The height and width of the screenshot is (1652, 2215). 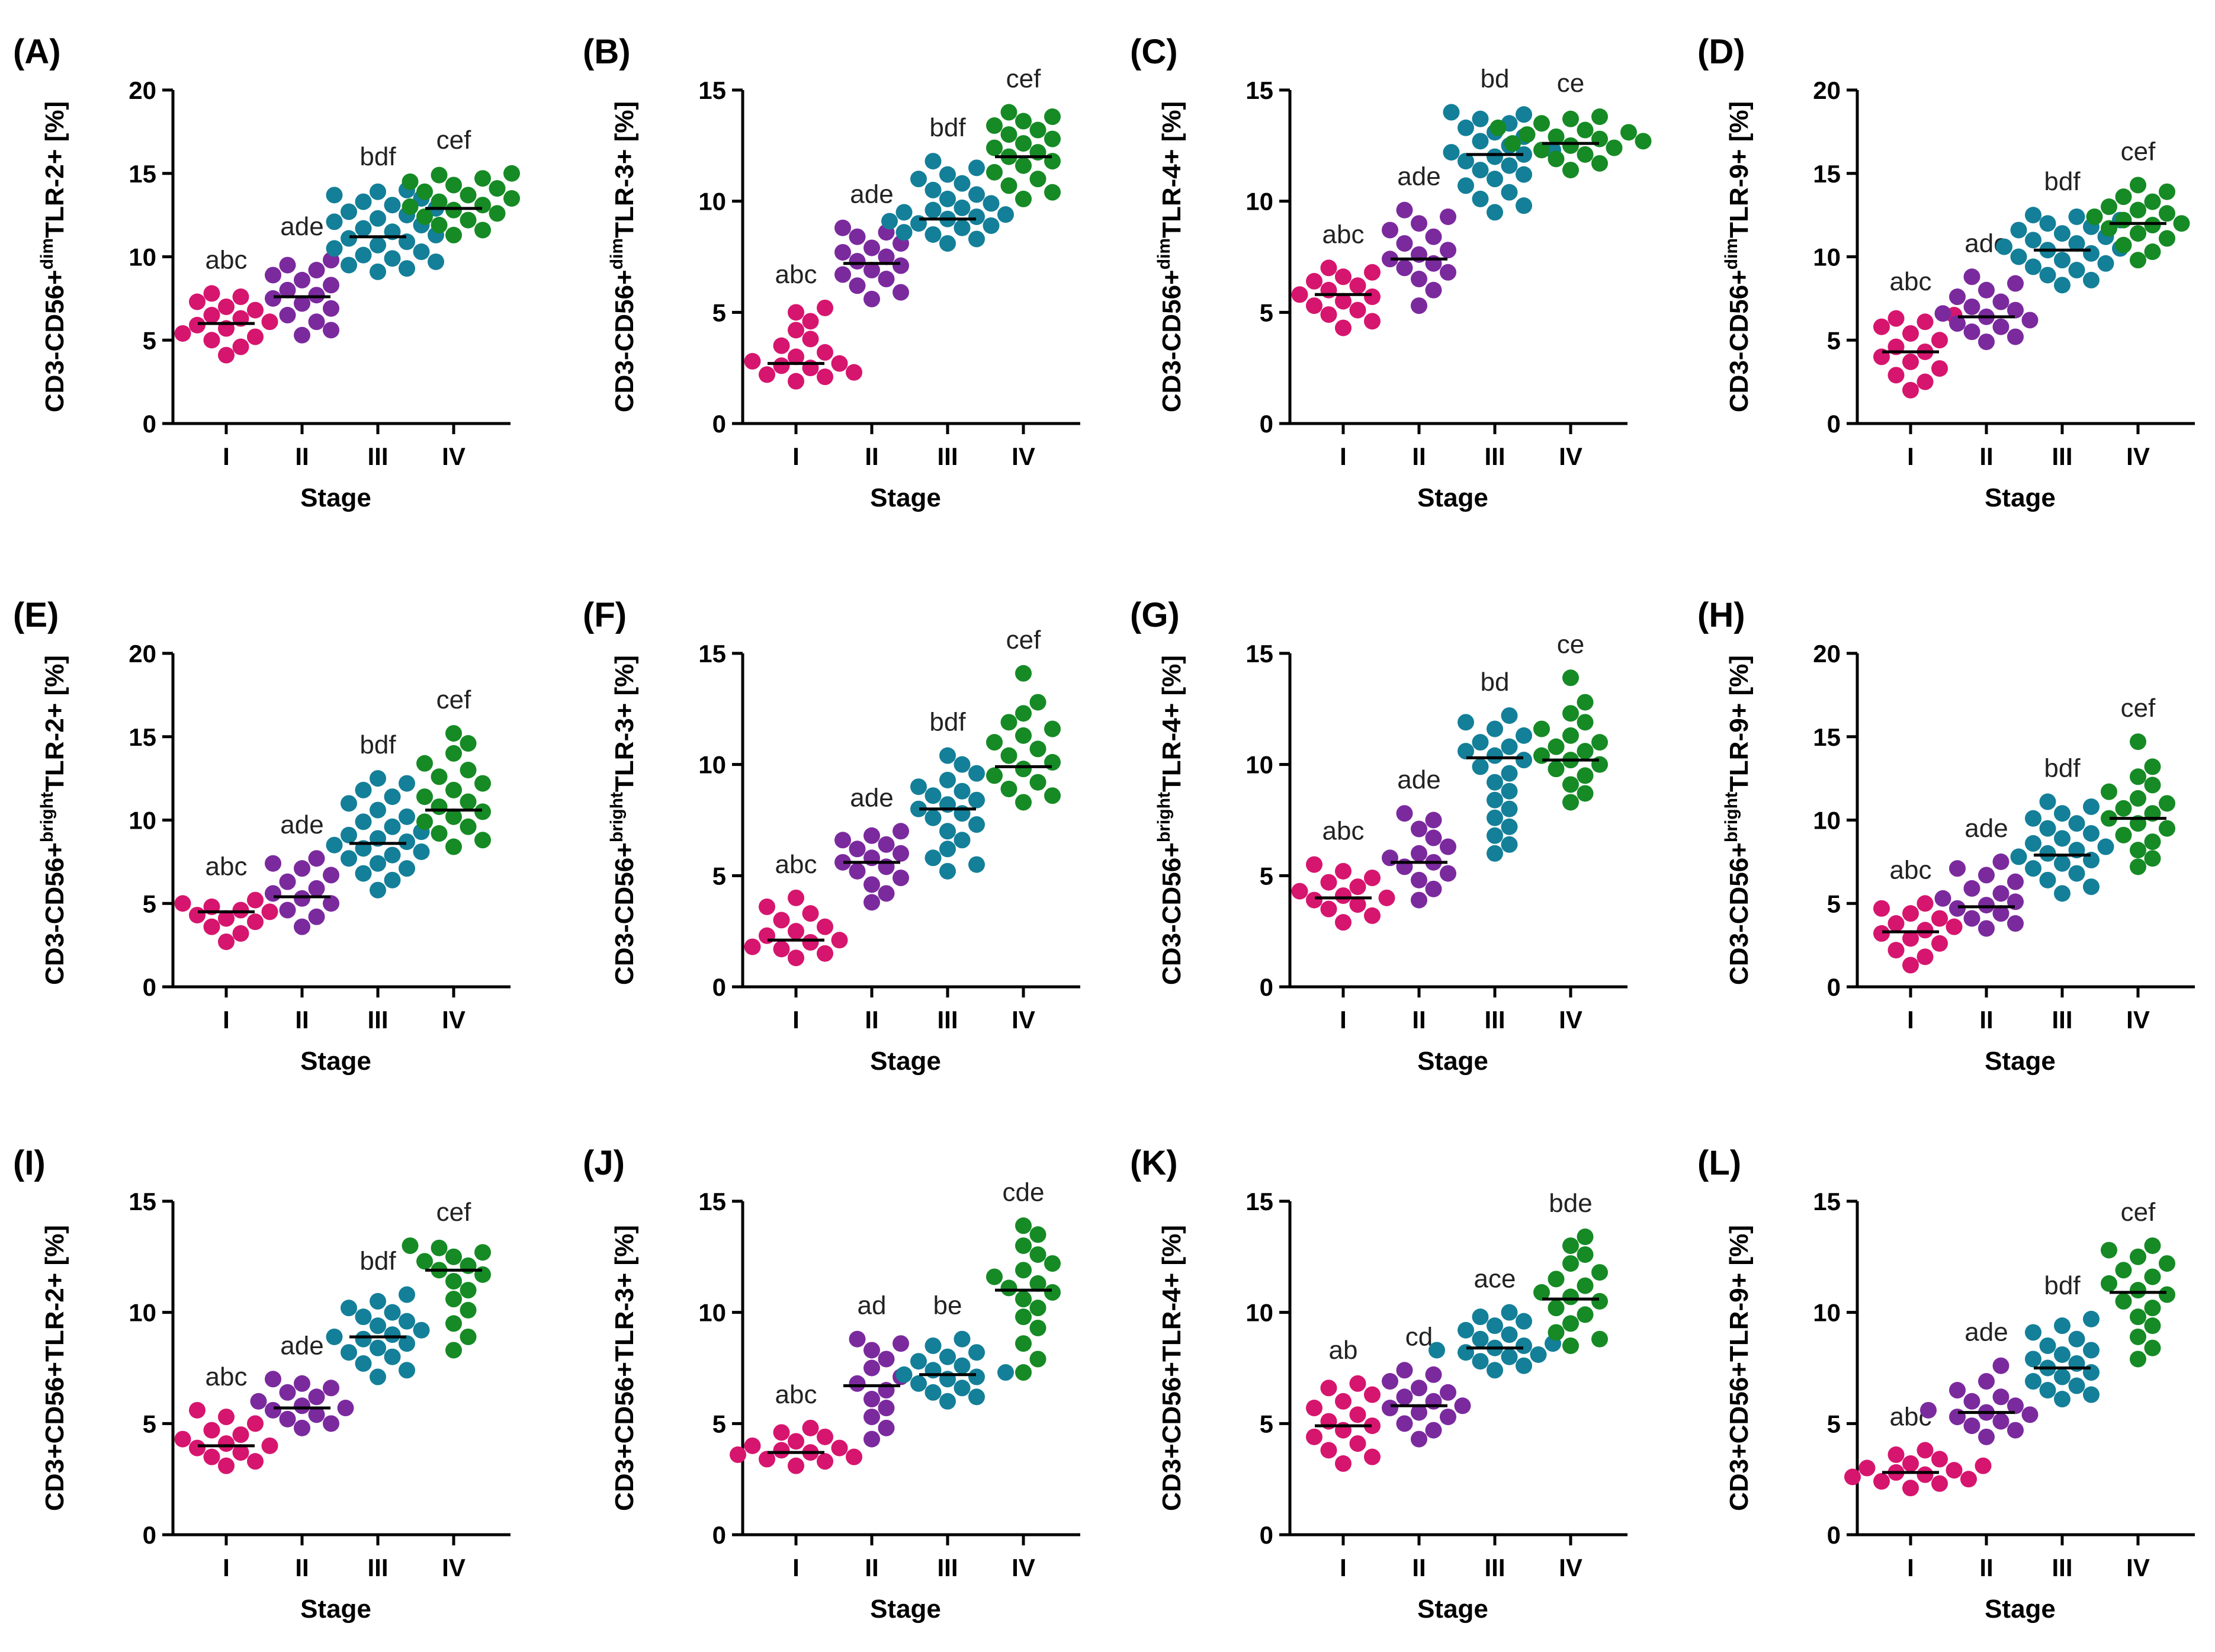 I want to click on significance-letters: bd, so click(x=1496, y=682).